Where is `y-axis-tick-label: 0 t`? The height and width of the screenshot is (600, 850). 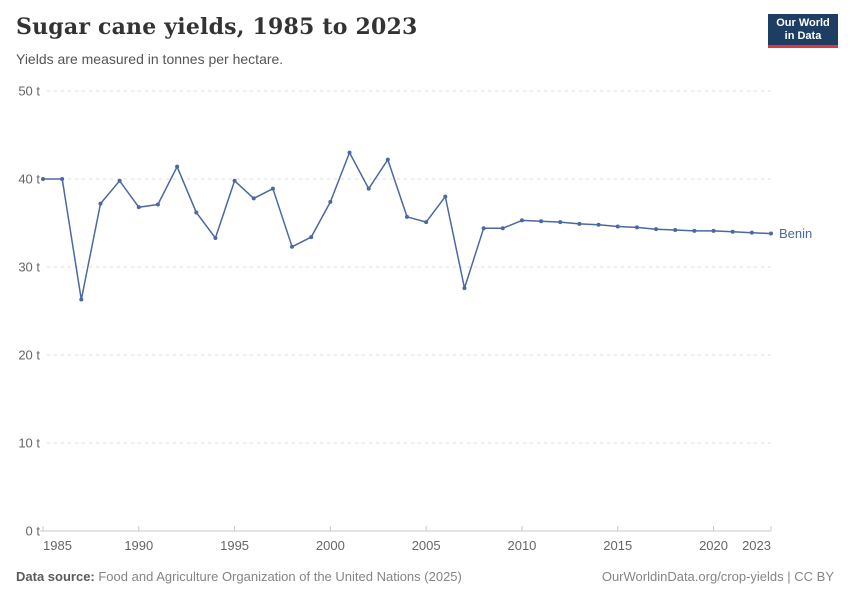 y-axis-tick-label: 0 t is located at coordinates (33, 531).